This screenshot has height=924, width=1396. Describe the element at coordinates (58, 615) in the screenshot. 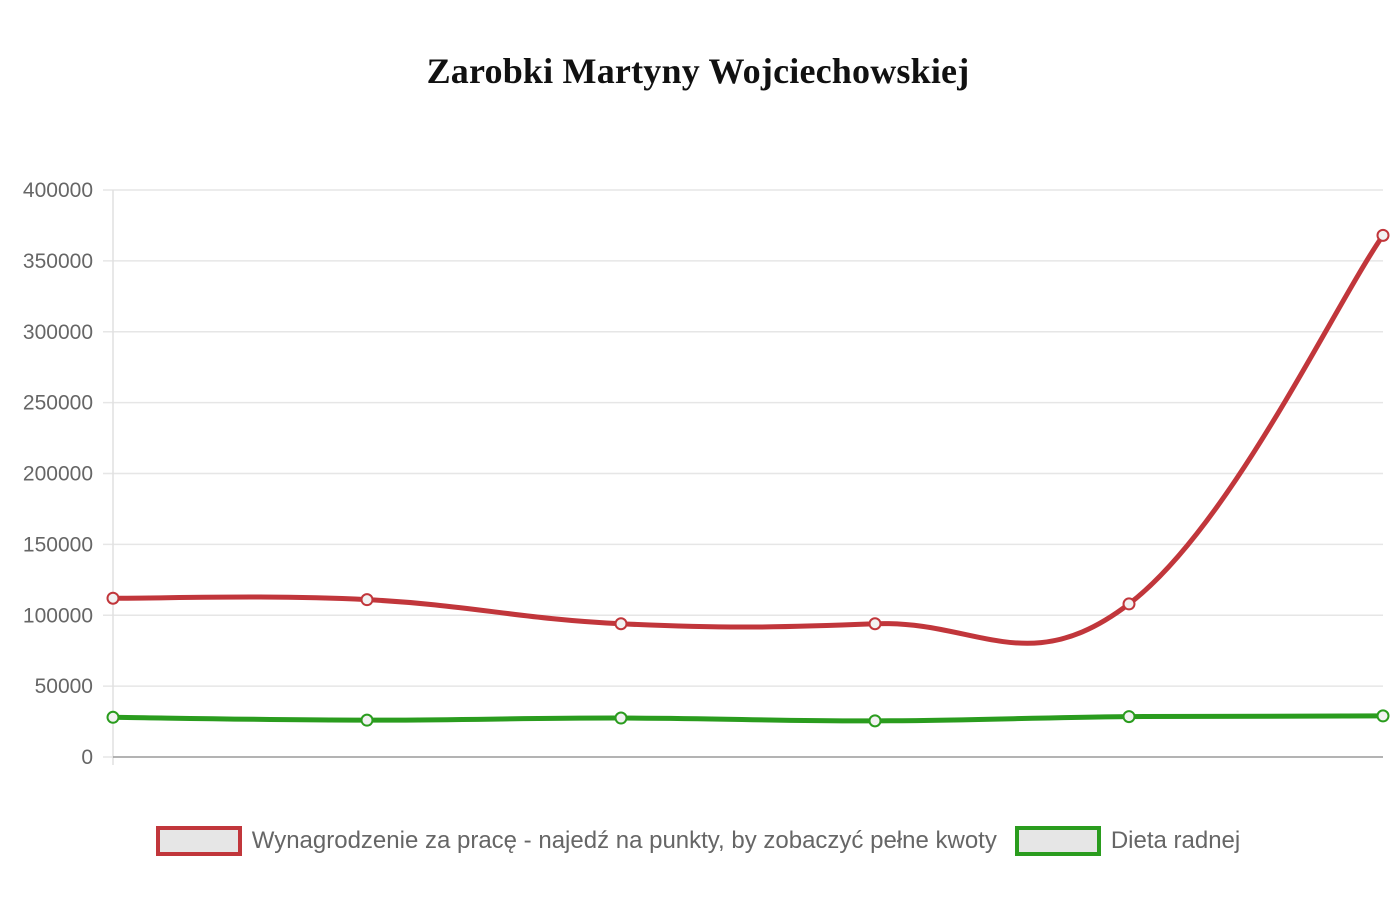

I see `y-tick-label: 100000` at that location.